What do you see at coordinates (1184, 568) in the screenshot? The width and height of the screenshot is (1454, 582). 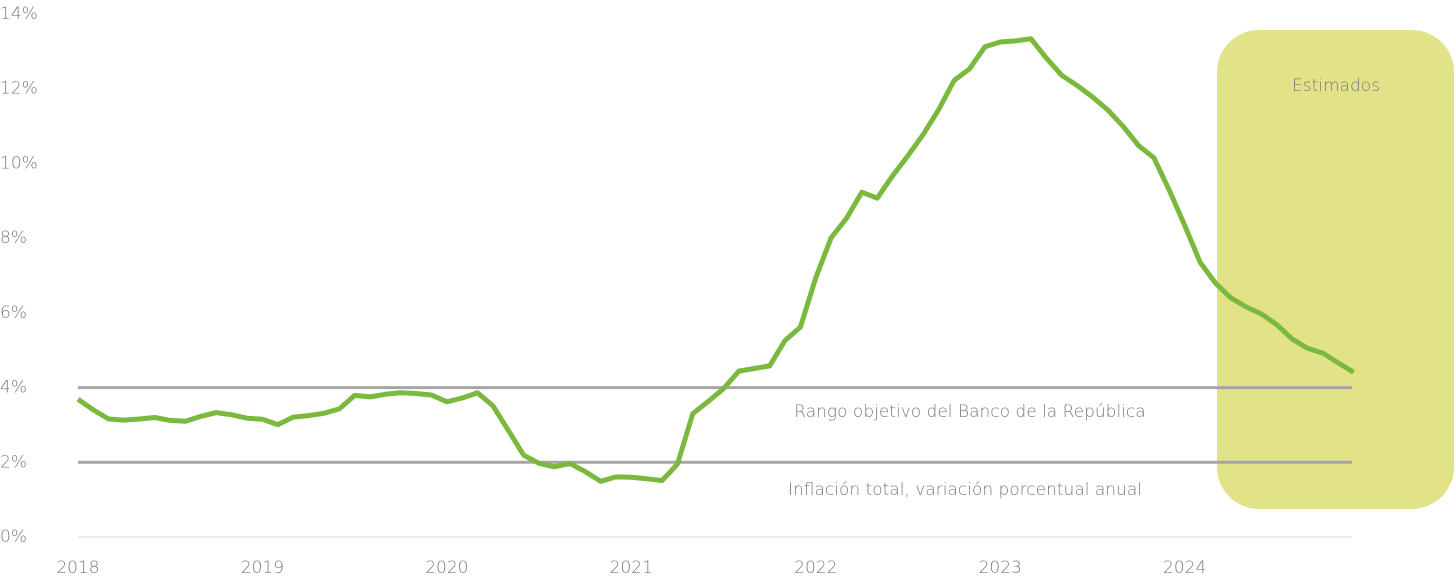 I see `x-tick-label: 2024` at bounding box center [1184, 568].